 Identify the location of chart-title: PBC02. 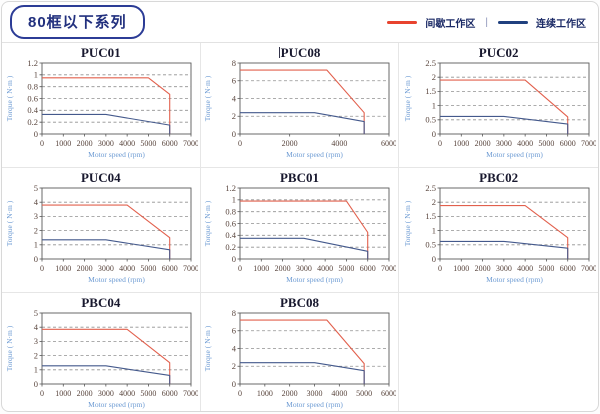
(498, 177).